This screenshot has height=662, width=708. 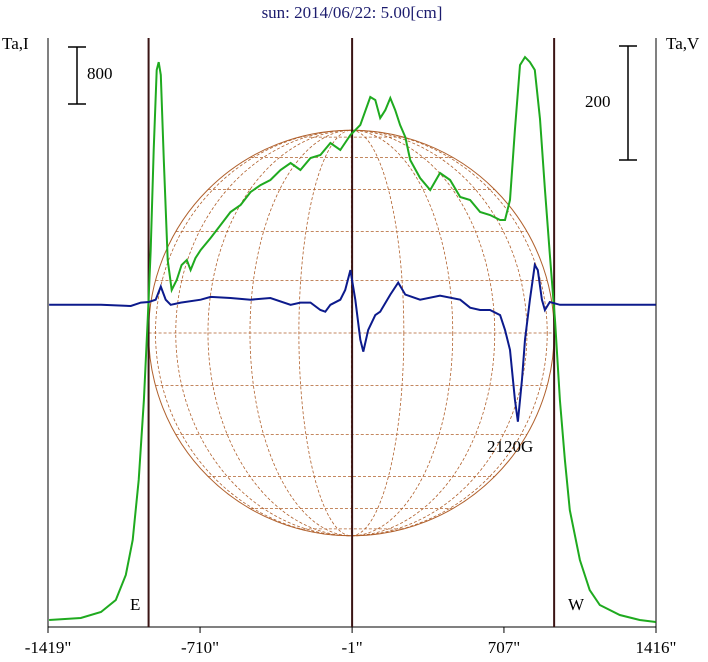 I want to click on annotation: W, so click(x=576, y=604).